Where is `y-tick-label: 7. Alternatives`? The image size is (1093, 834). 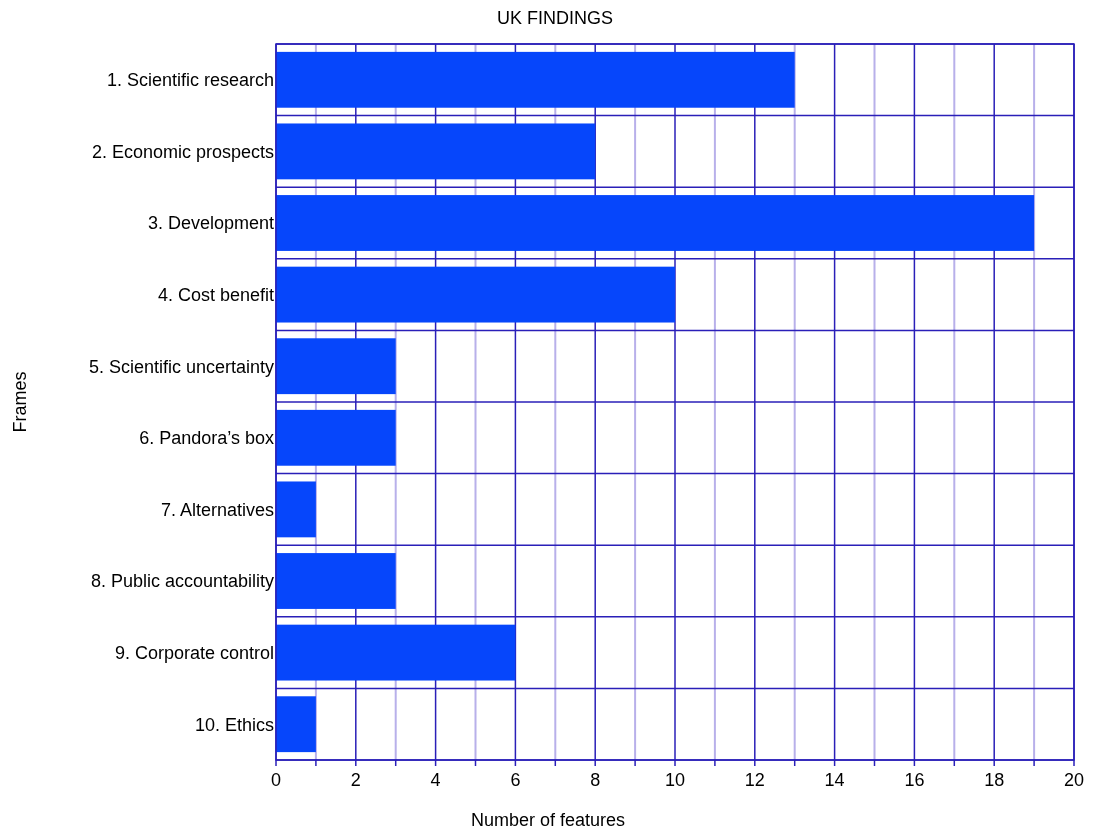
y-tick-label: 7. Alternatives is located at coordinates (217, 509).